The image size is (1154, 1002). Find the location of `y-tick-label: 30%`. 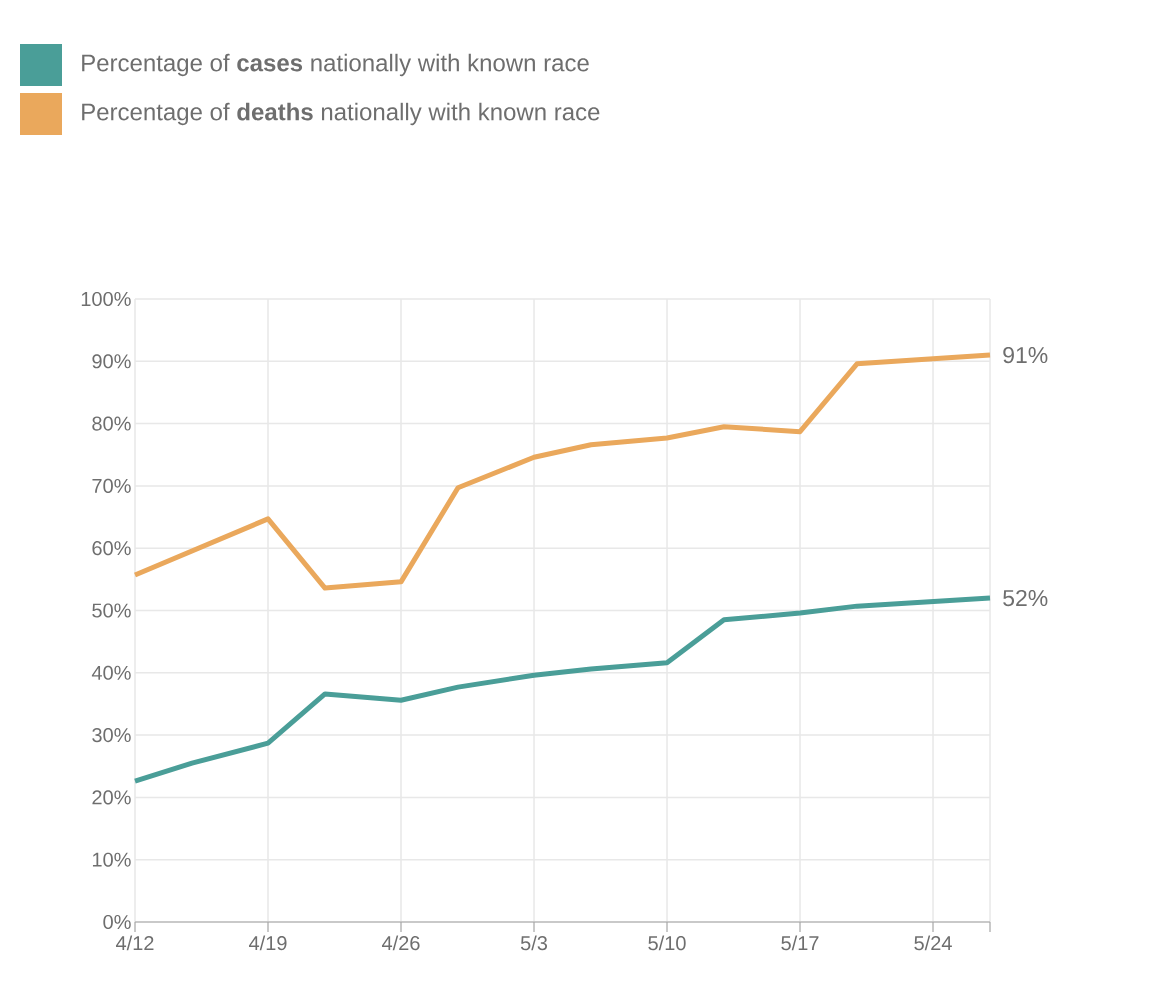

y-tick-label: 30% is located at coordinates (111, 735).